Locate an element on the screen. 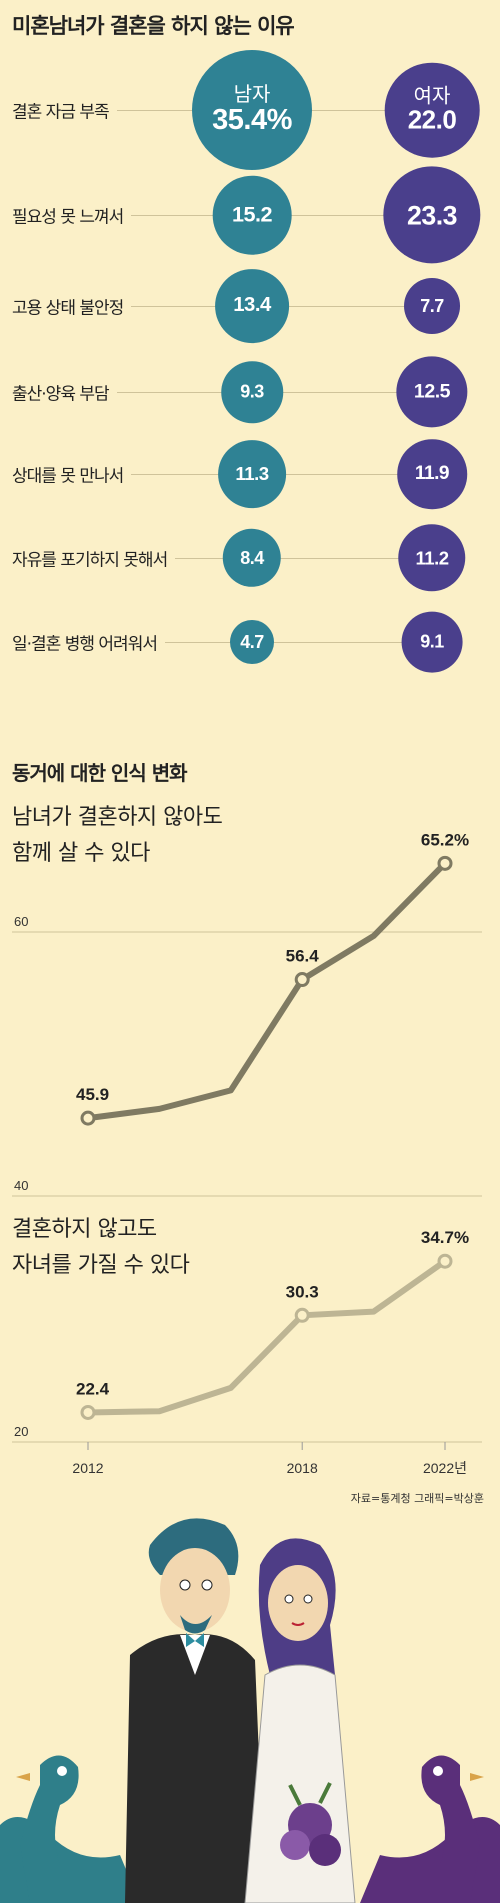 Image resolution: width=500 pixels, height=1903 pixels. x-tick-label: 2022년 is located at coordinates (445, 1468).